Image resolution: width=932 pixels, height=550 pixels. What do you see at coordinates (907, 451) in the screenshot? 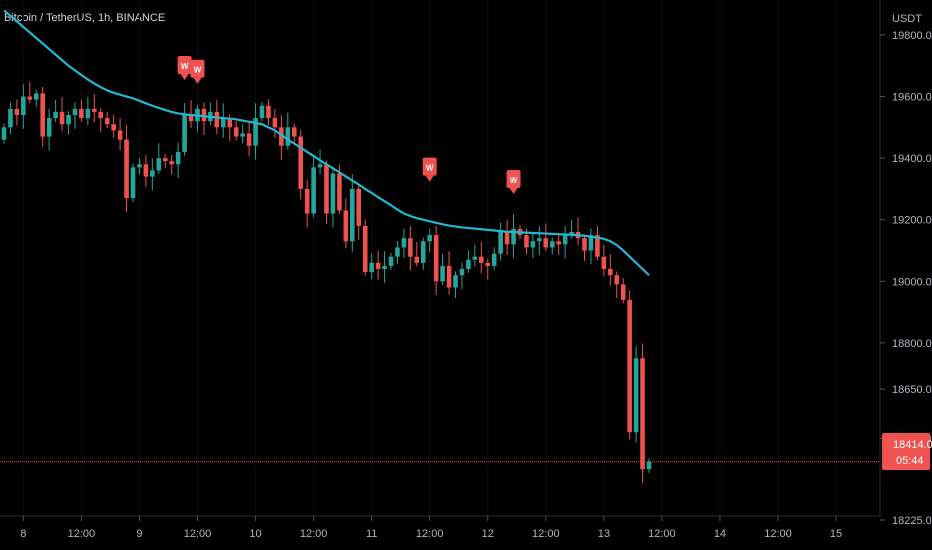
I see `current-price-tag: 18414.04 05:44` at bounding box center [907, 451].